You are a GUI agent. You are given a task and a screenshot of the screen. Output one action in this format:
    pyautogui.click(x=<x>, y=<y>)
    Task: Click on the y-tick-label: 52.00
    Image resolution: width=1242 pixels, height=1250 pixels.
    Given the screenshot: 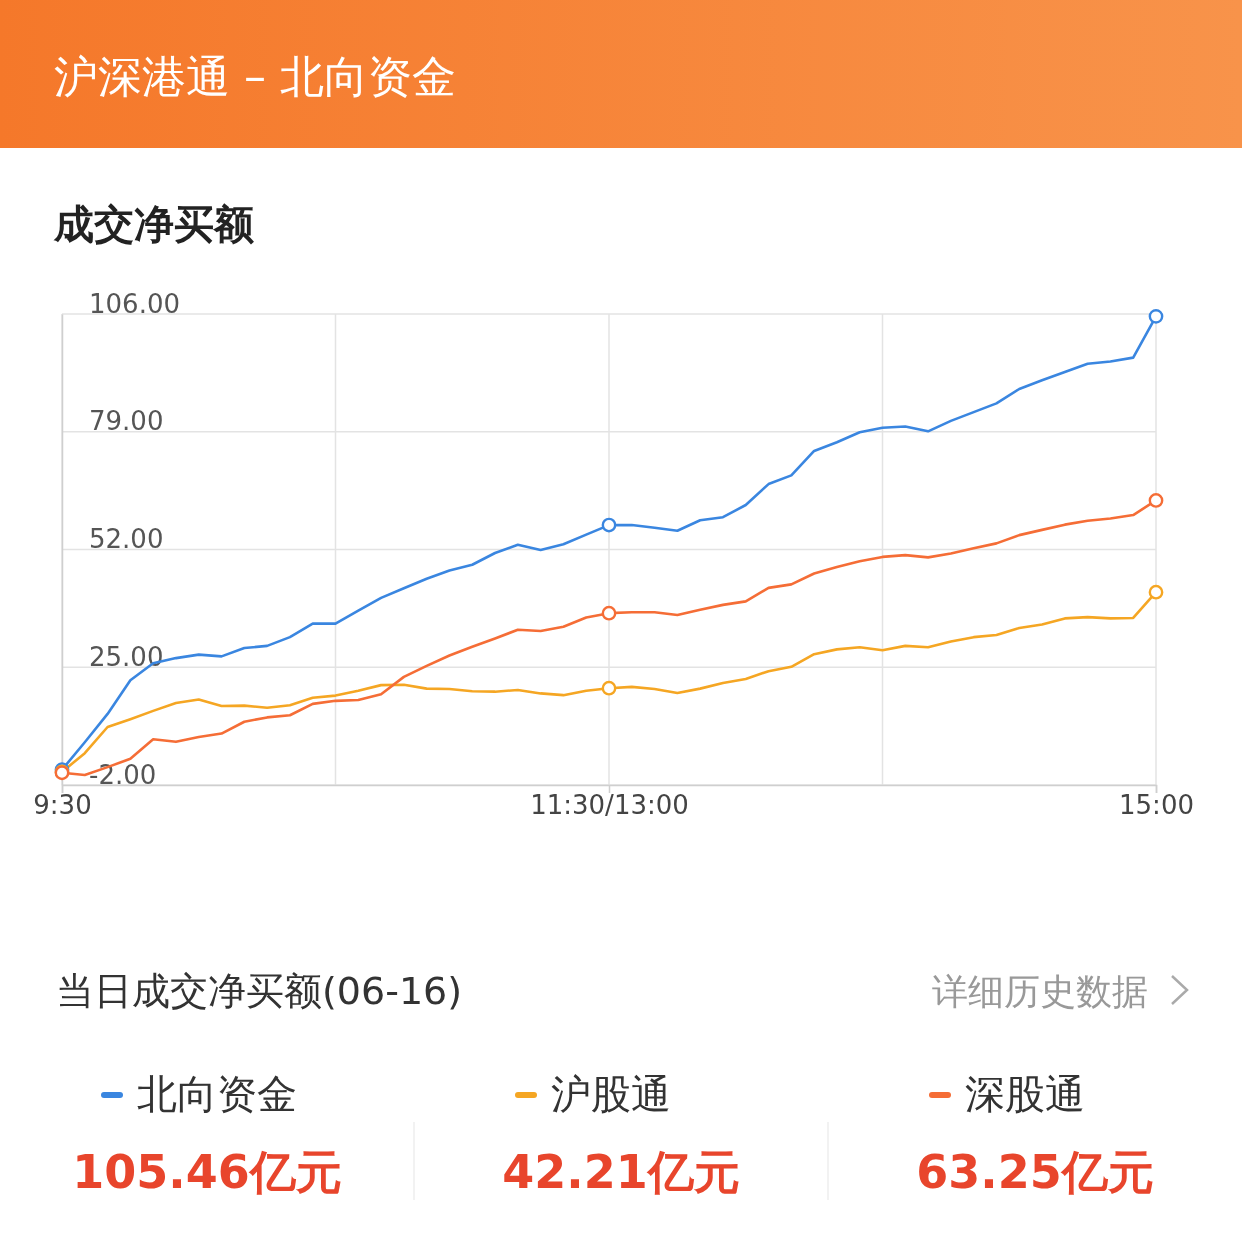 What is the action you would take?
    pyautogui.click(x=126, y=539)
    